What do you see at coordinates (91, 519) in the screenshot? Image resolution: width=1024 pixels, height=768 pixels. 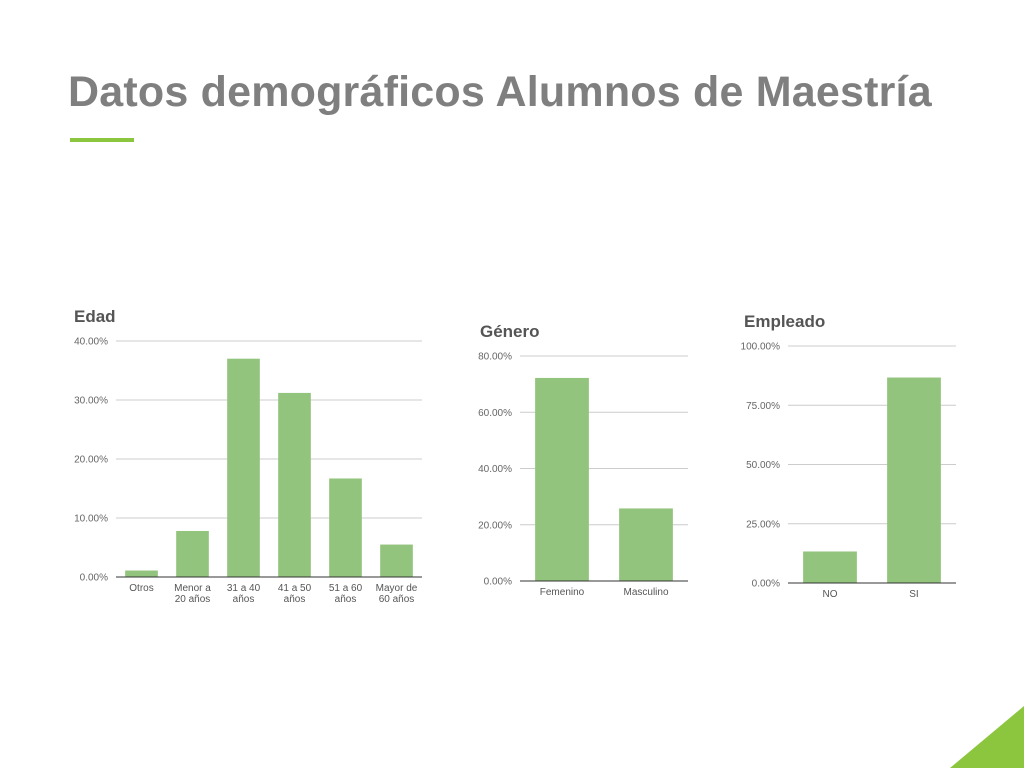 I see `y-tick-label: 10.00%` at bounding box center [91, 519].